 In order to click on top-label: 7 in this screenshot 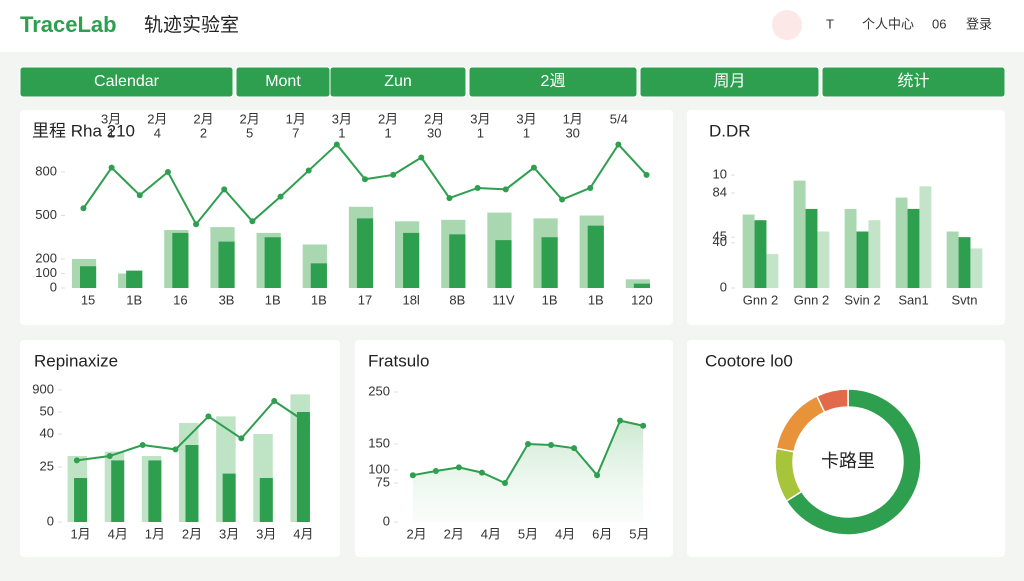, I will do `click(295, 132)`.